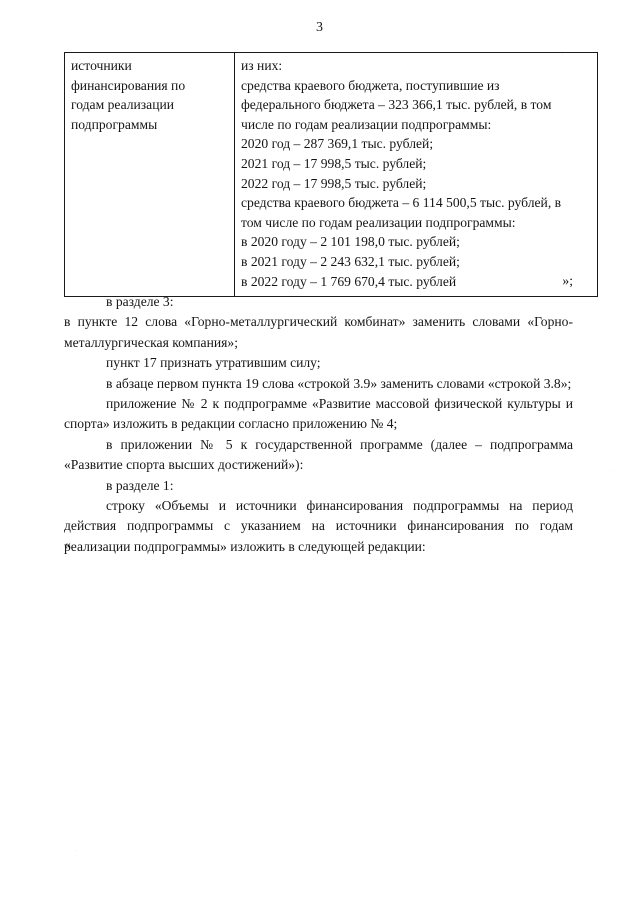 This screenshot has width=639, height=905. I want to click on page-number: 3, so click(319, 27).